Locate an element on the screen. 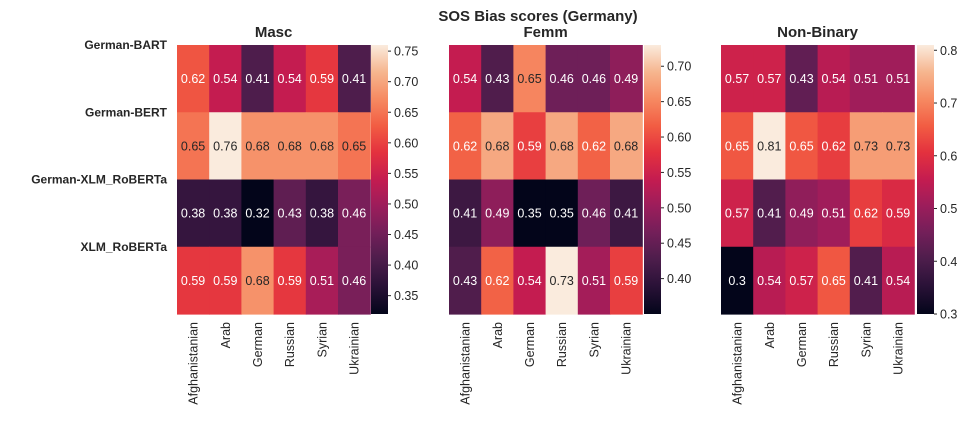 The width and height of the screenshot is (970, 426). x-tick-label-german: German is located at coordinates (802, 344).